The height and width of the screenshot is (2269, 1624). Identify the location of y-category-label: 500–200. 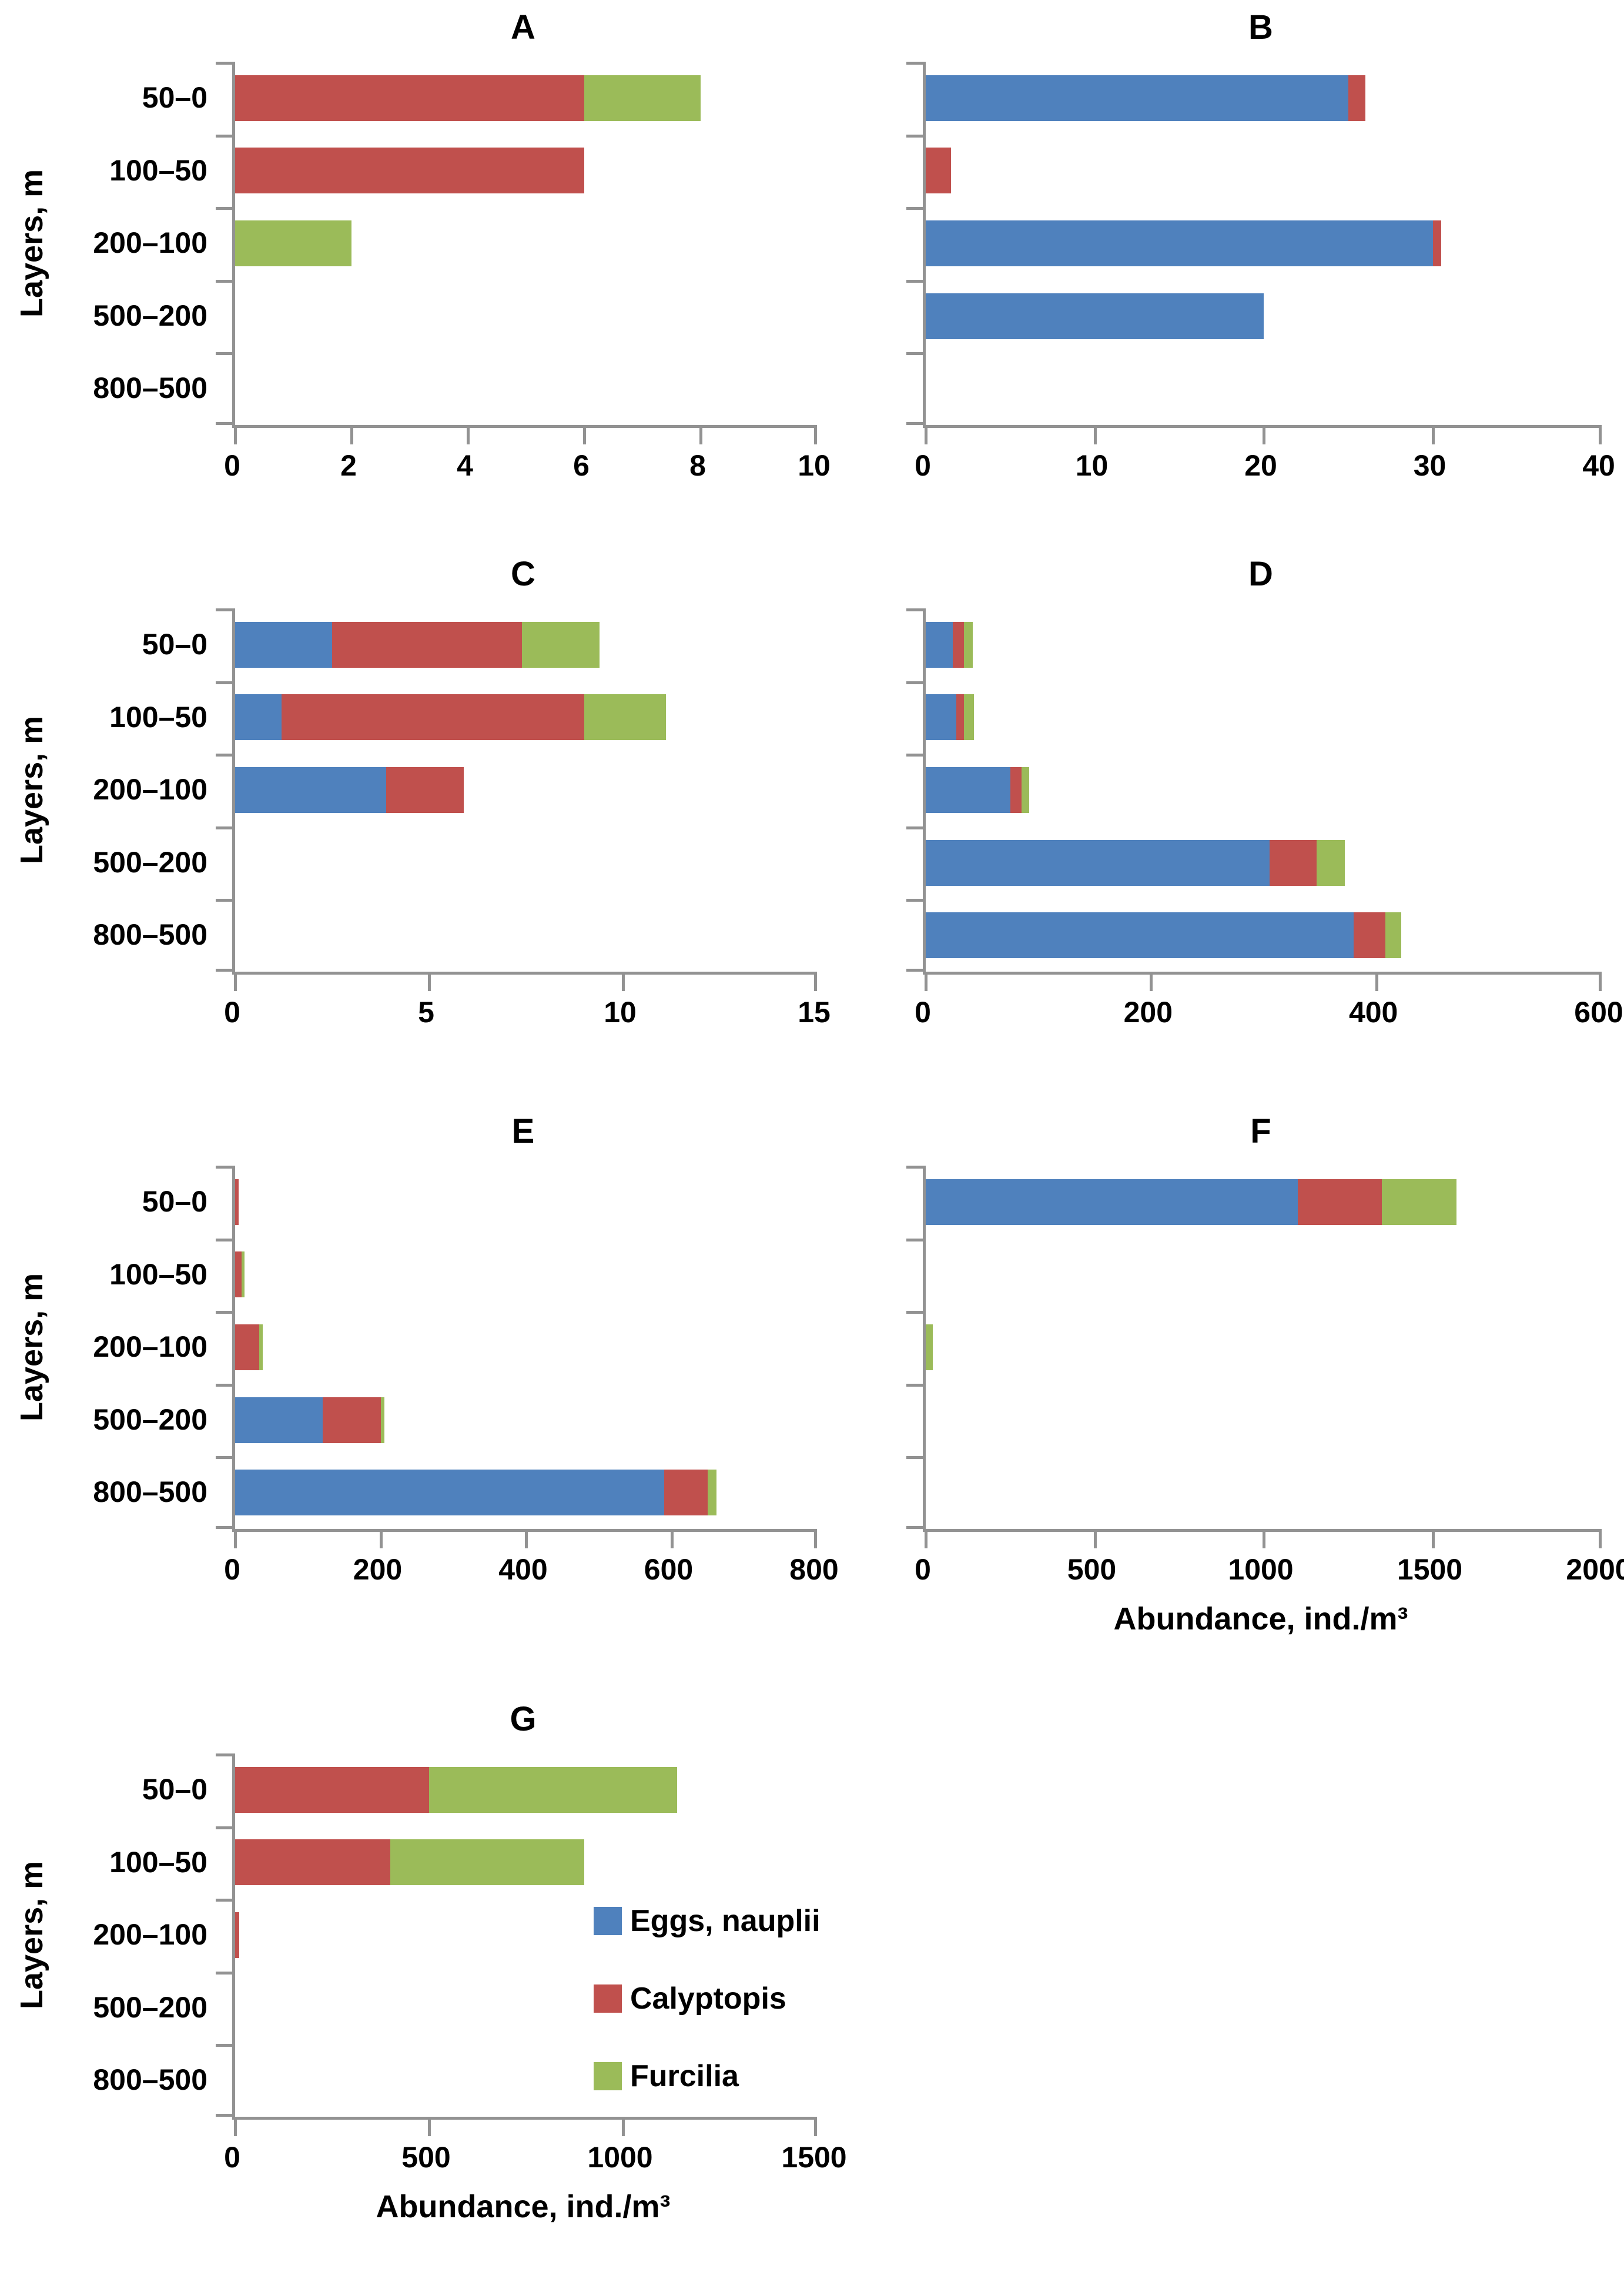
(150, 1419).